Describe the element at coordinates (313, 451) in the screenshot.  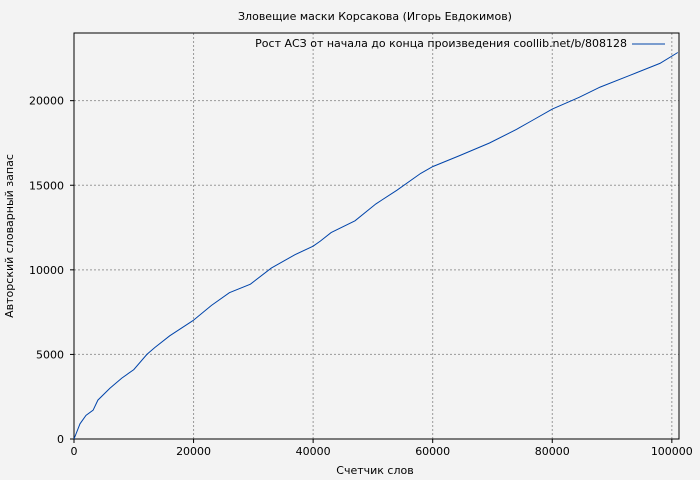
I see `x-tick-label: 40000` at that location.